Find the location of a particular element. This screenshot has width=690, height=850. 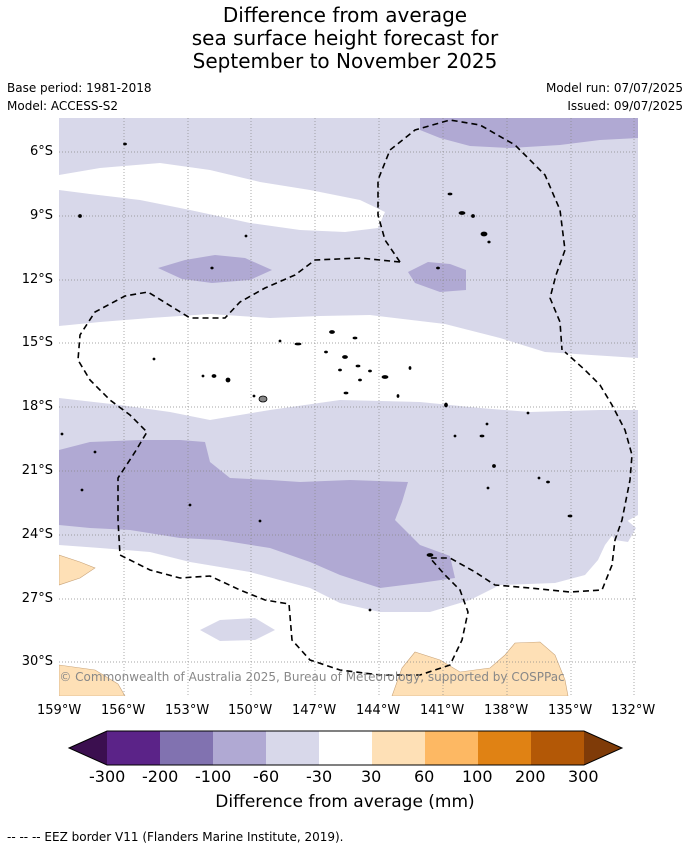

title-line-3: September to November 2025 is located at coordinates (345, 61).